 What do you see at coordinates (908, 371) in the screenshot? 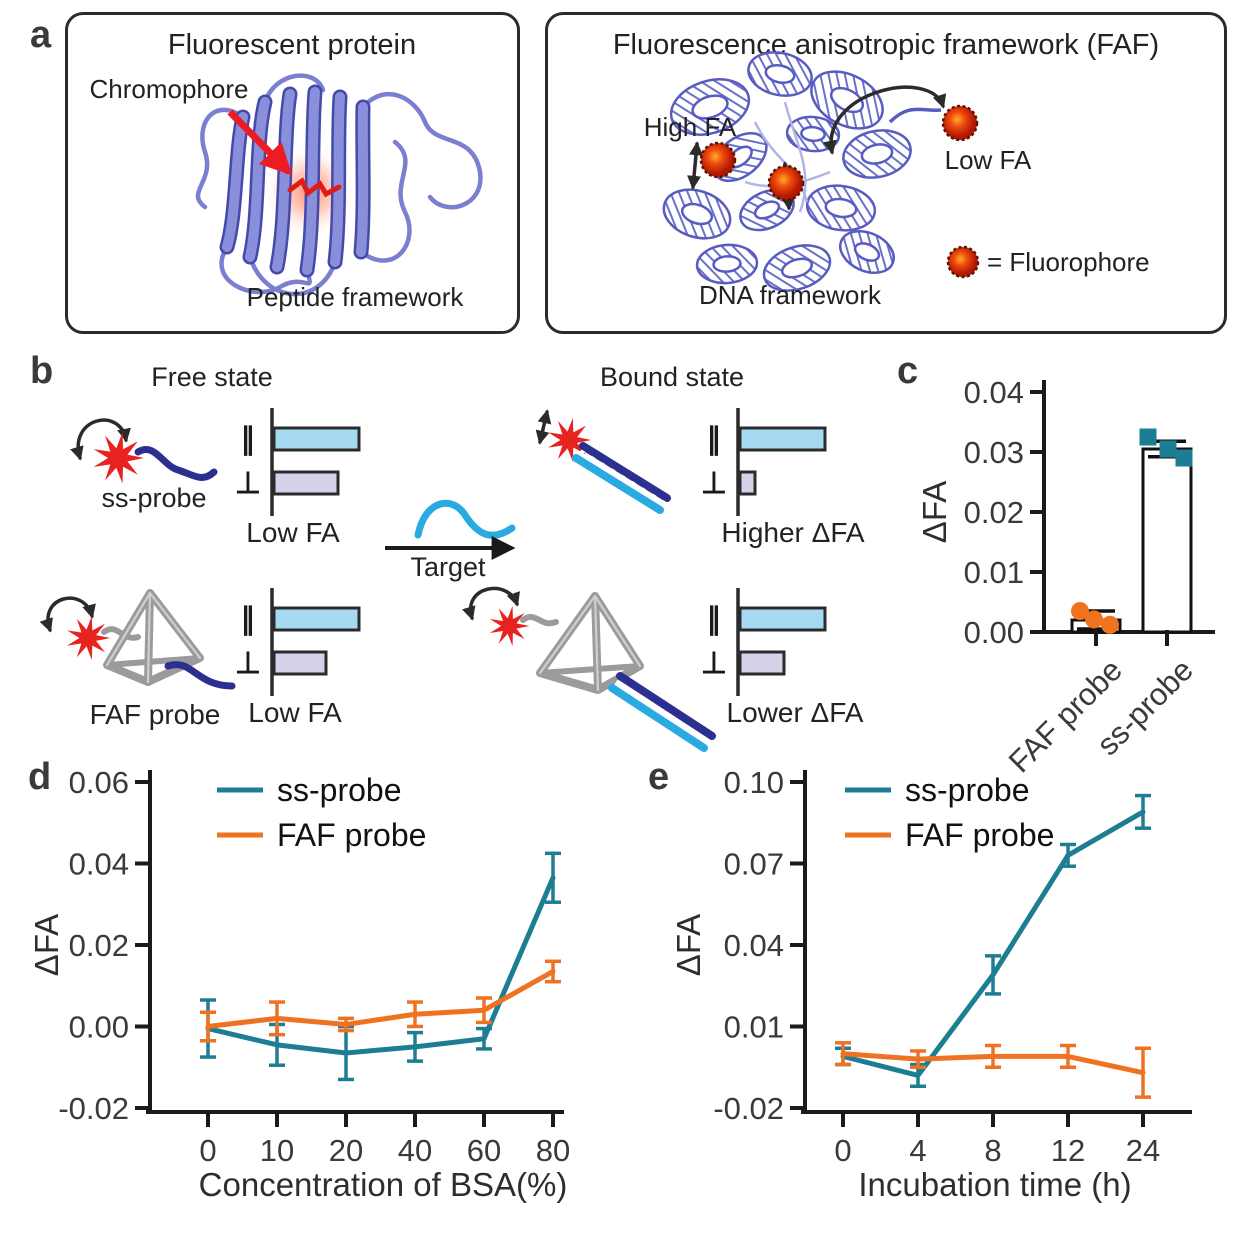
I see `panel-c-label: c` at bounding box center [908, 371].